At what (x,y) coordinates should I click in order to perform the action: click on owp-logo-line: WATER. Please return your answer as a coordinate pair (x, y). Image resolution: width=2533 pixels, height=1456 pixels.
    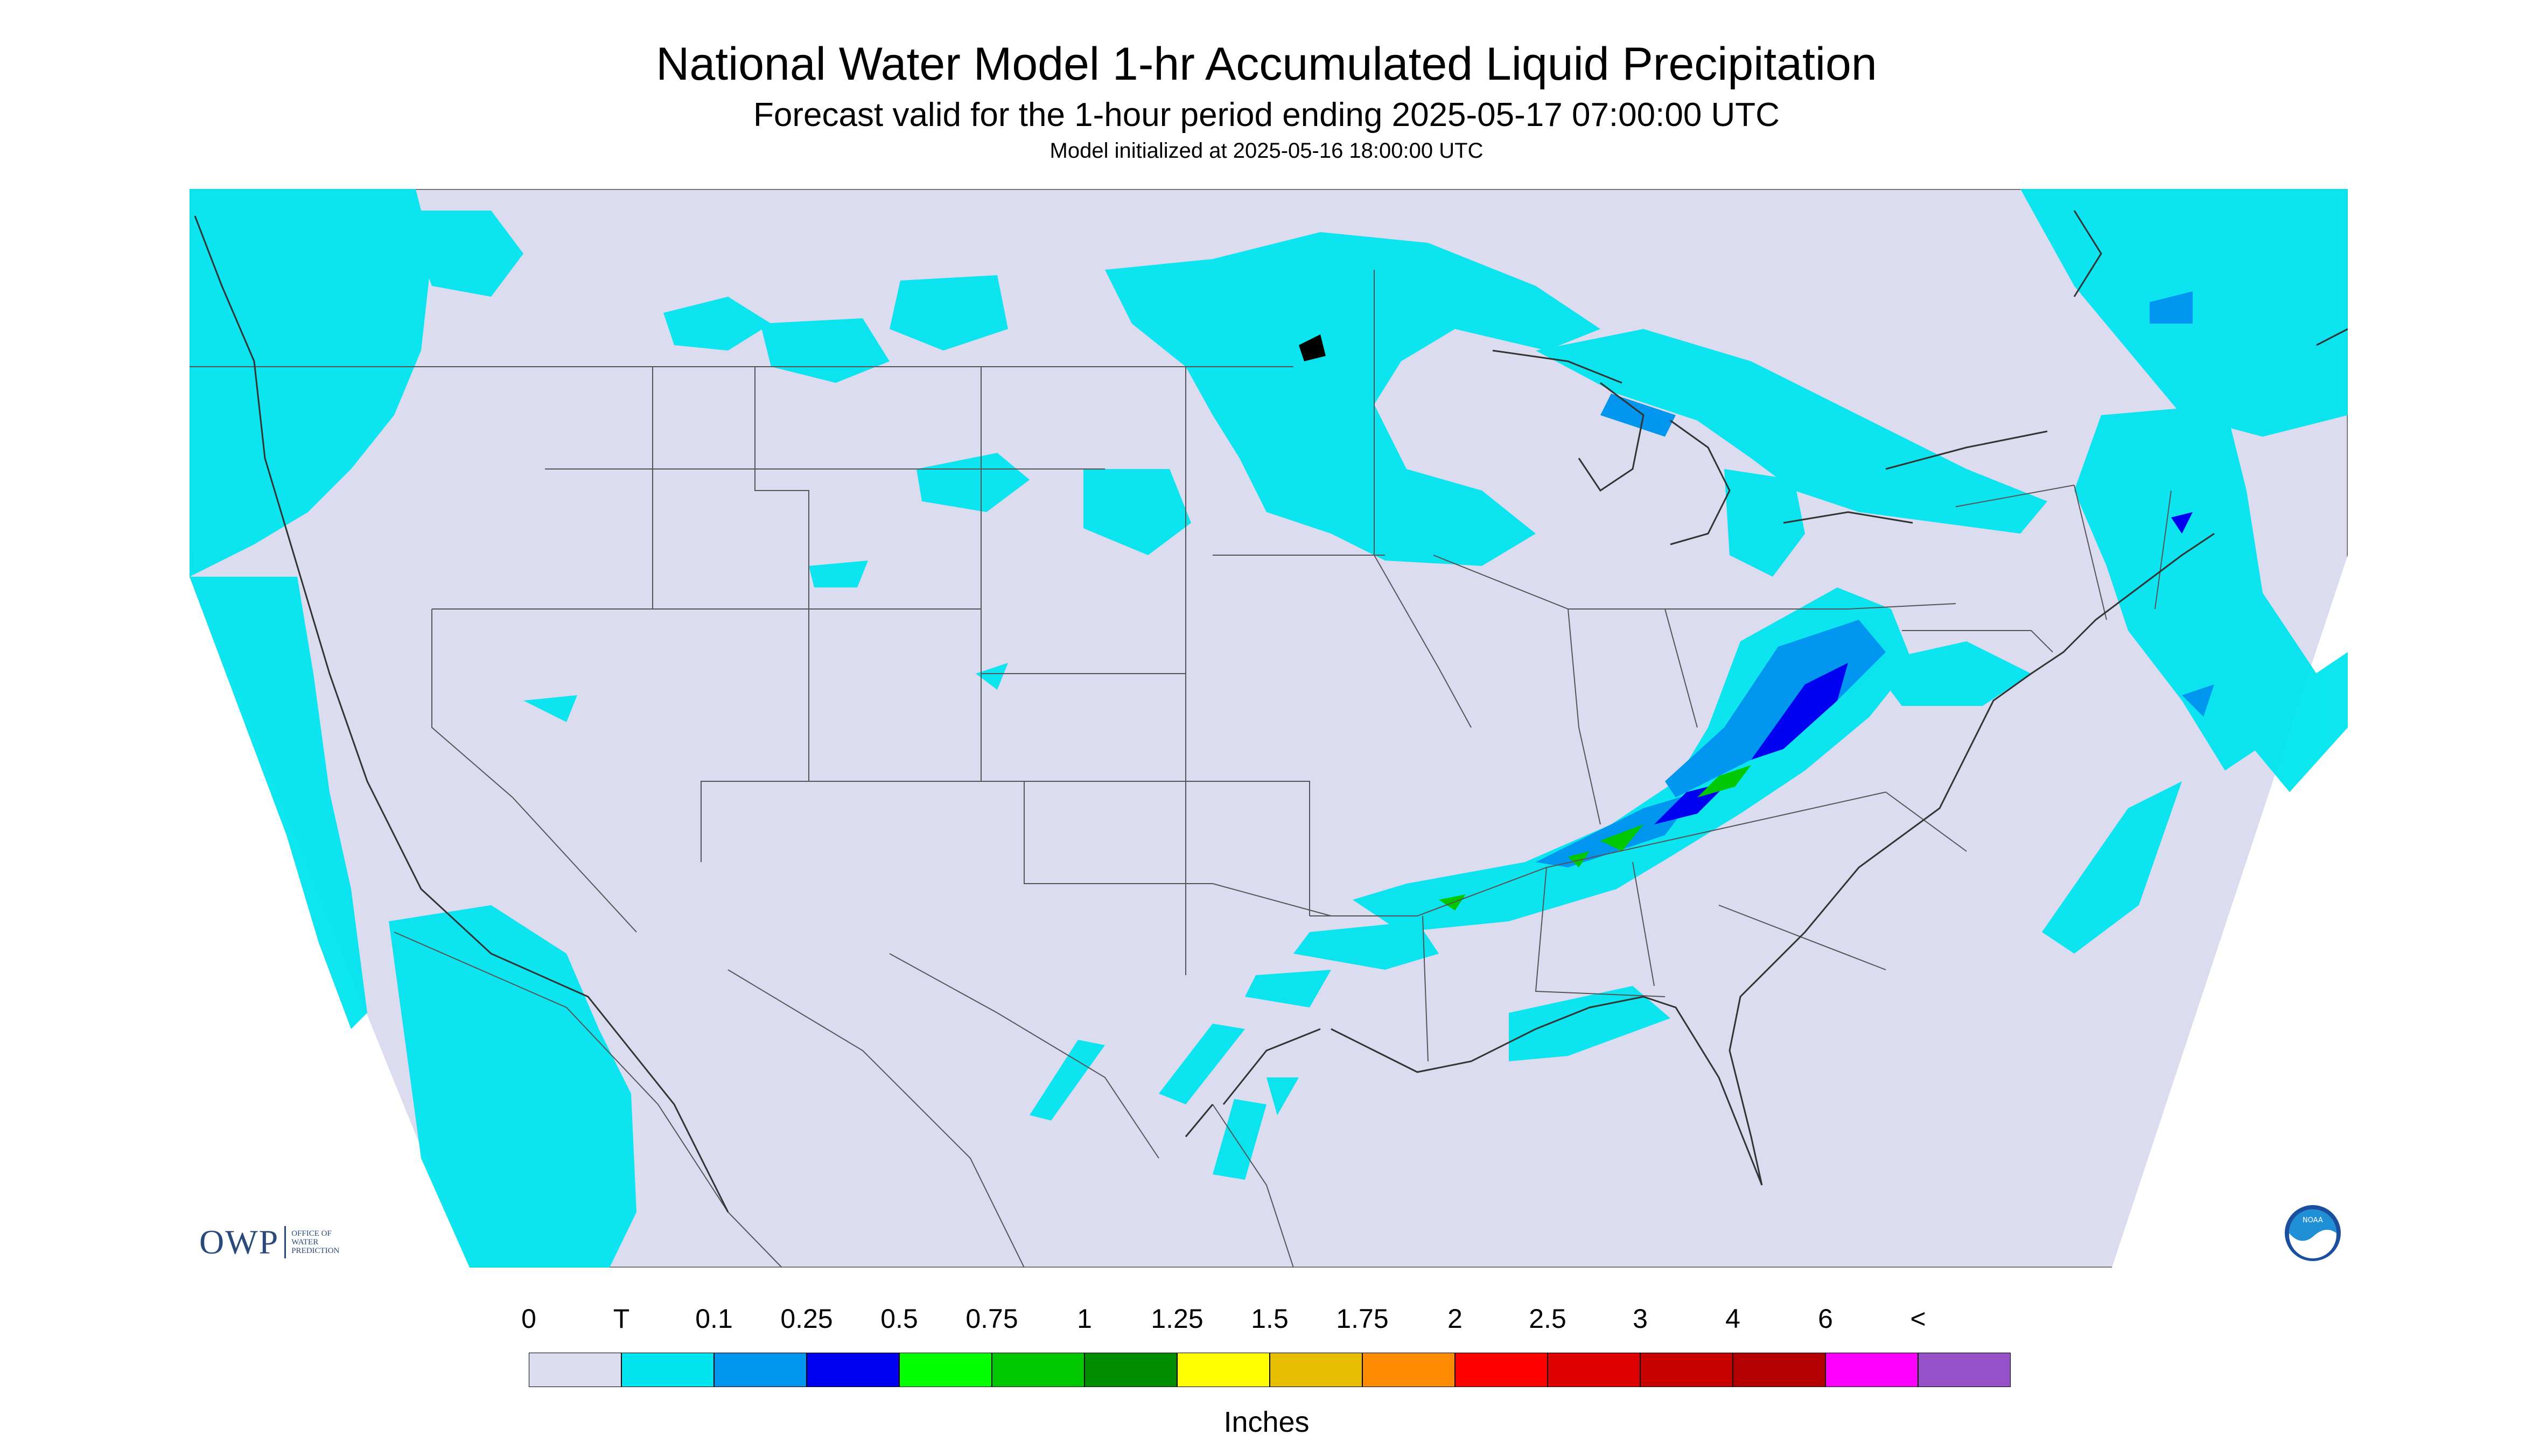
    Looking at the image, I should click on (305, 1242).